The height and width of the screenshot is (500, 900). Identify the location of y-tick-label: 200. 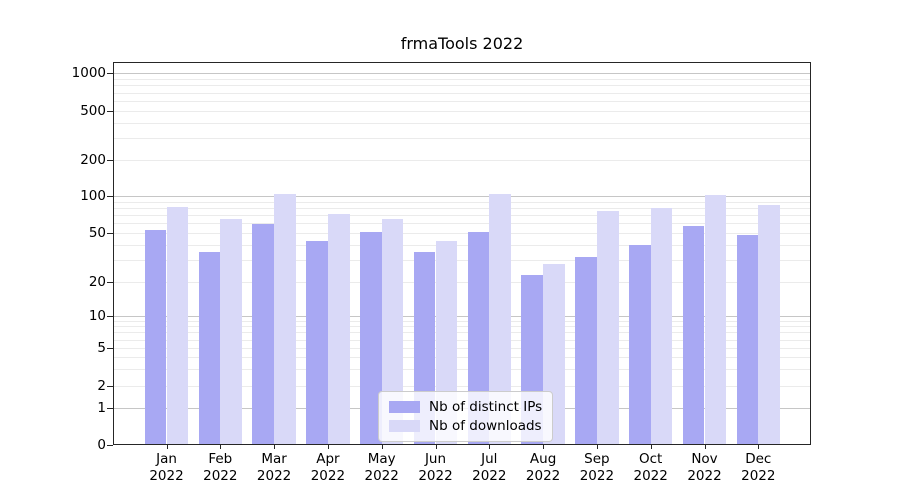
(93, 160).